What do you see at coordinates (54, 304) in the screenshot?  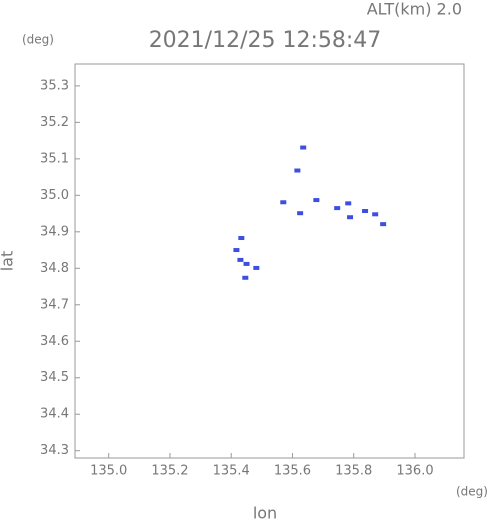 I see `y-tick-label: 34.7` at bounding box center [54, 304].